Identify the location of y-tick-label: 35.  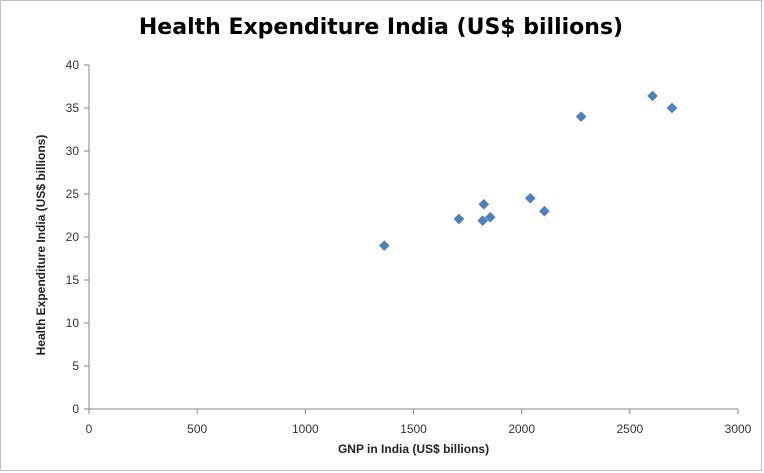
(73, 108).